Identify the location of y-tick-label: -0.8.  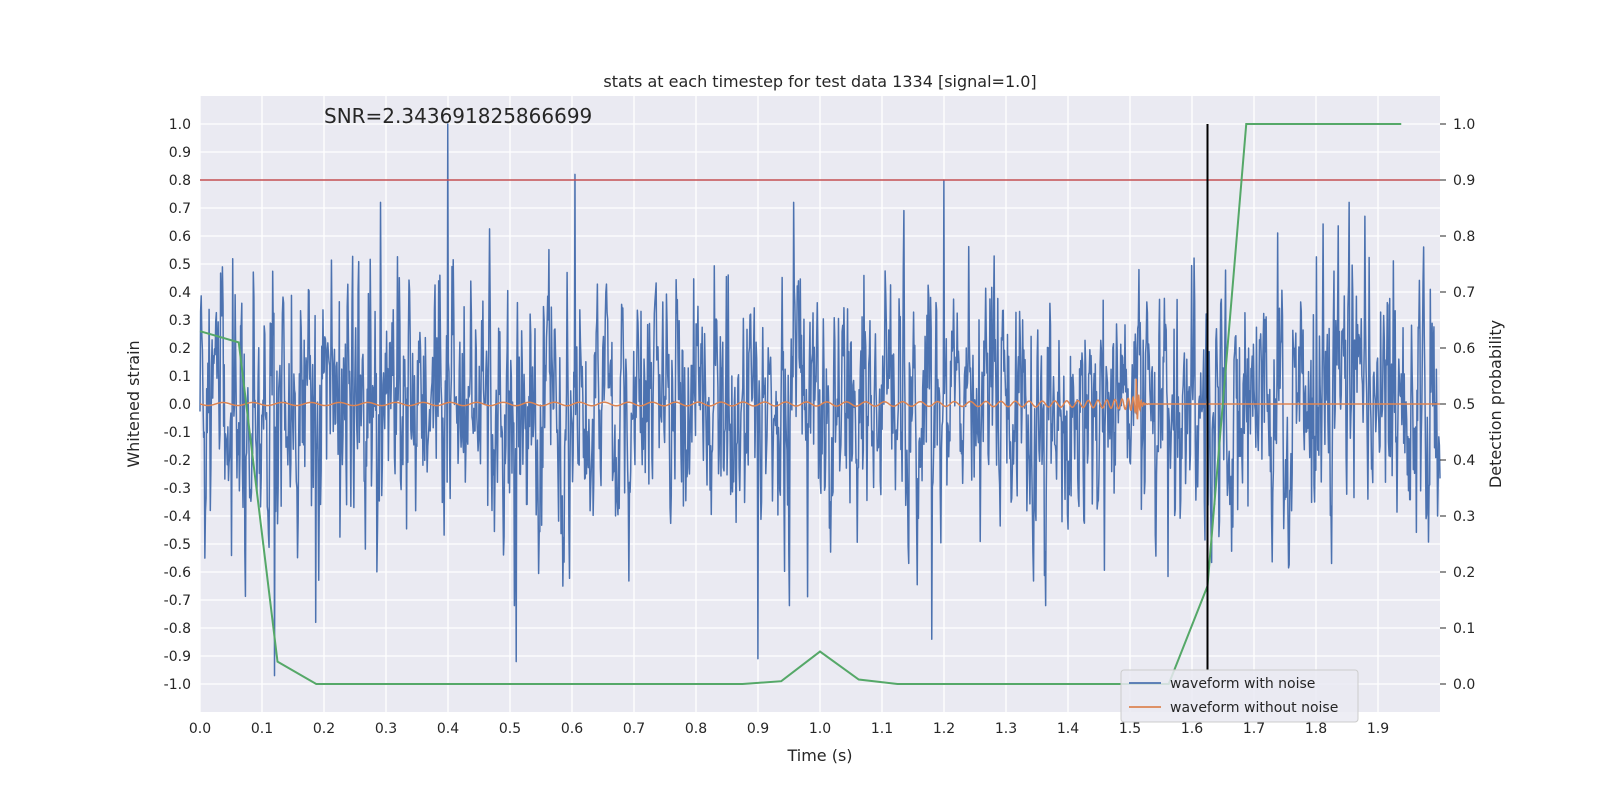
(177, 629).